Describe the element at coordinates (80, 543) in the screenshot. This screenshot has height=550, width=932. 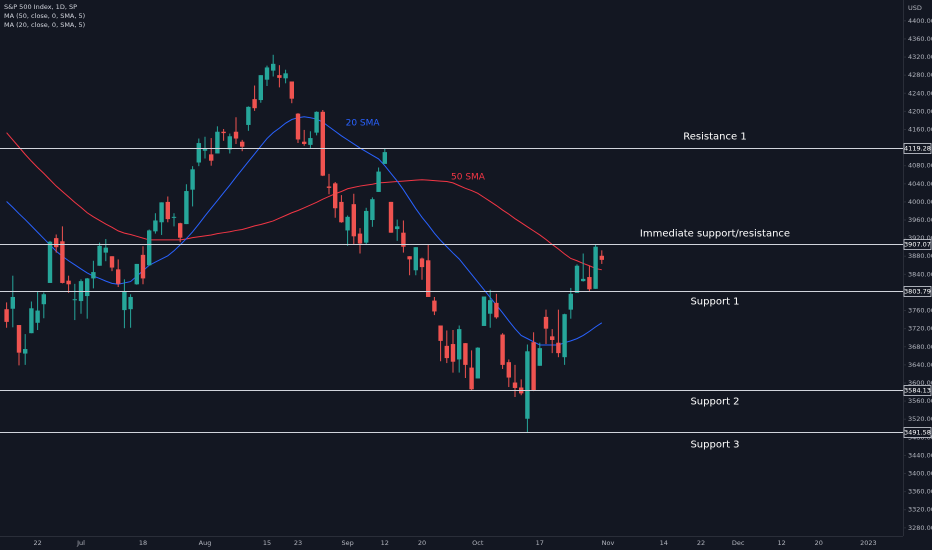
I see `x-tick-label: Jul` at that location.